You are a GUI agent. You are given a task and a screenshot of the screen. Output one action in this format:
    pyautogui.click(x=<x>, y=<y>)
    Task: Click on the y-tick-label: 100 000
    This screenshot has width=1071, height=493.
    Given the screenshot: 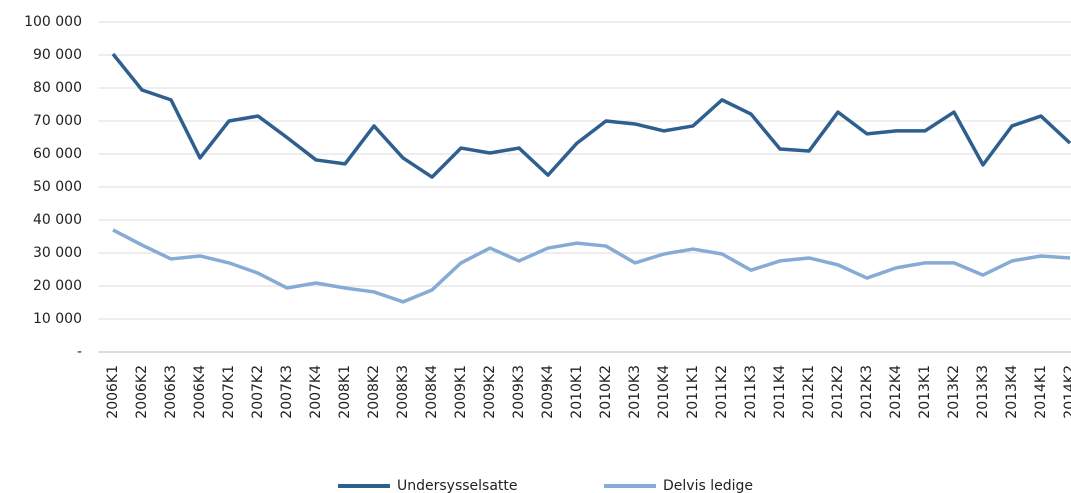 What is the action you would take?
    pyautogui.click(x=53, y=22)
    